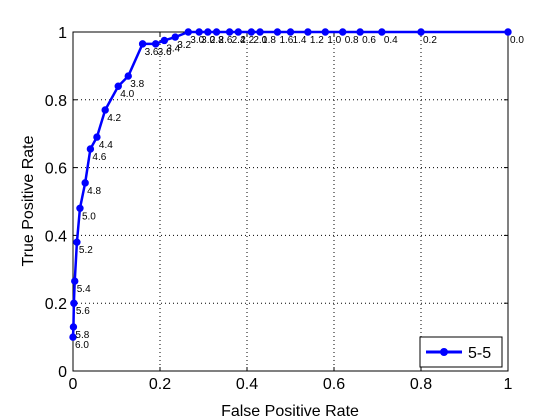  Describe the element at coordinates (421, 384) in the screenshot. I see `x-tick-label: 0.8` at that location.